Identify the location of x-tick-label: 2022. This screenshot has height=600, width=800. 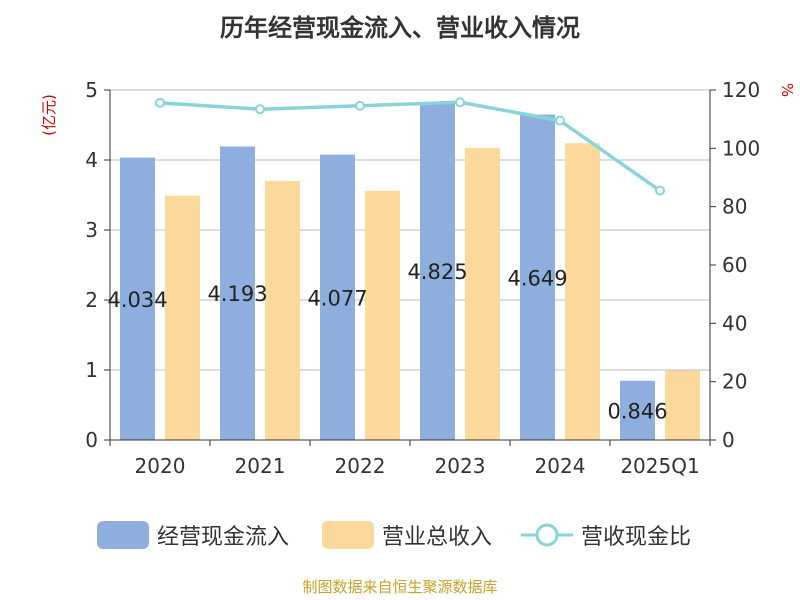
(360, 466).